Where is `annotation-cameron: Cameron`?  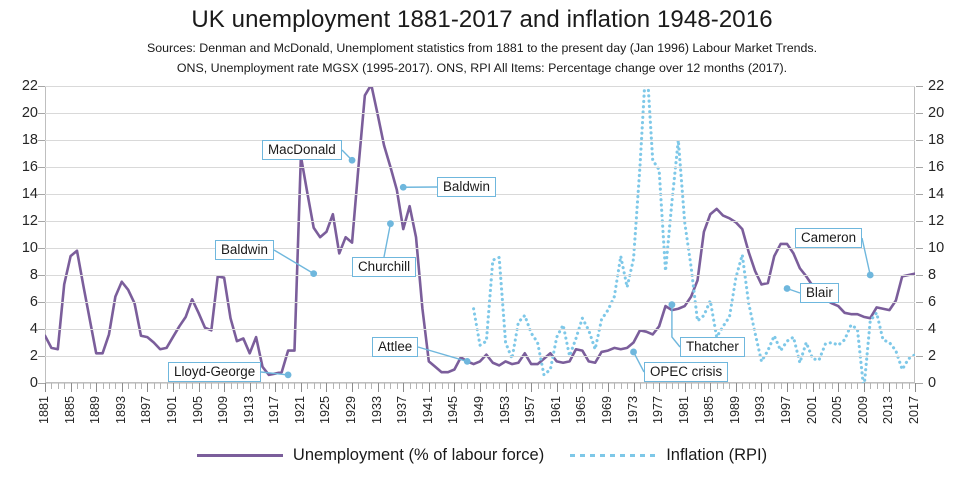 annotation-cameron: Cameron is located at coordinates (829, 238).